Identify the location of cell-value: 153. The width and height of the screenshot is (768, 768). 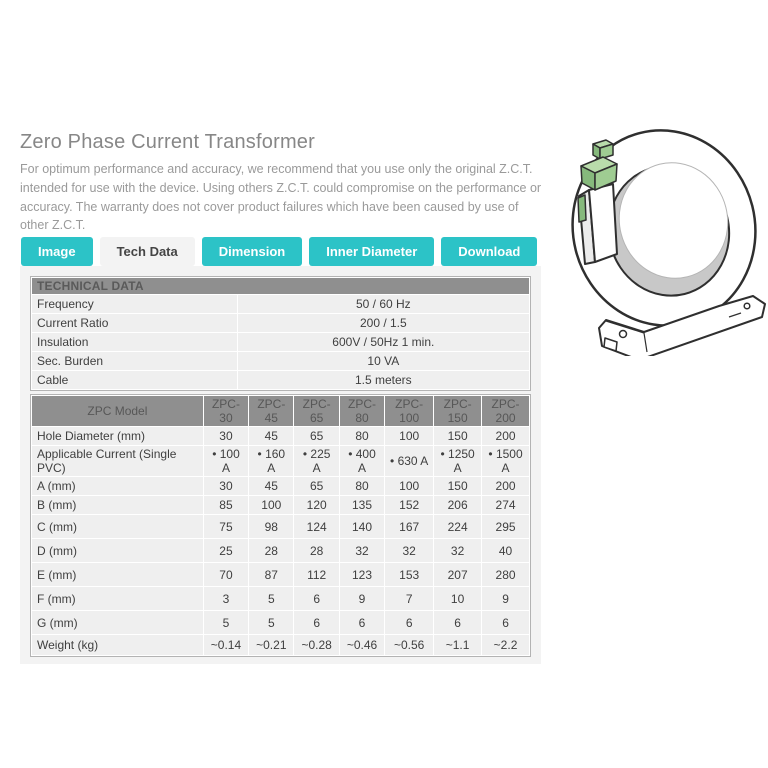
(409, 574).